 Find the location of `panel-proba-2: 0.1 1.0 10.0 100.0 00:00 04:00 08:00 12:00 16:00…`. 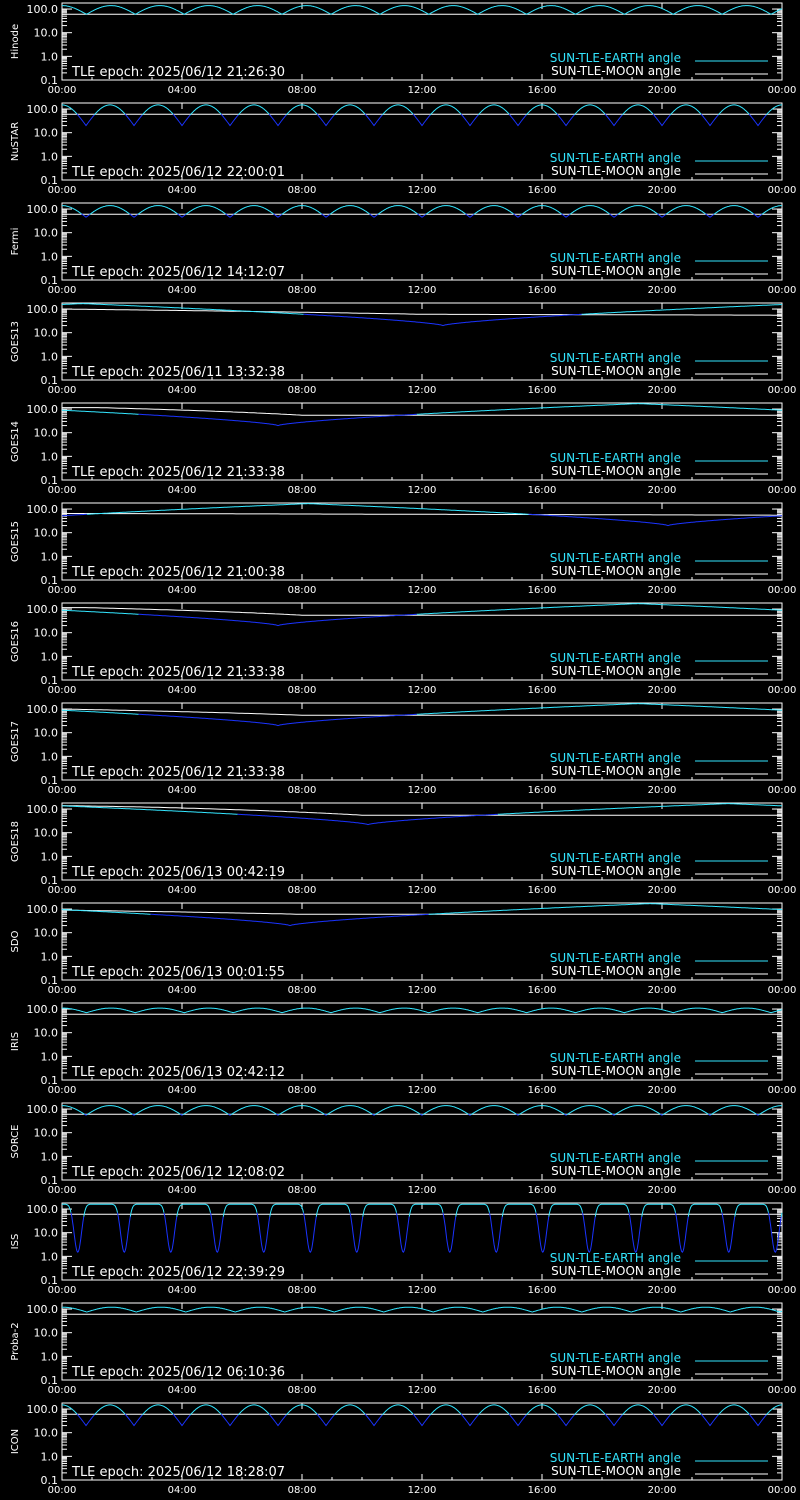

panel-proba-2: 0.1 1.0 10.0 100.0 00:00 04:00 08:00 12:00 16:00… is located at coordinates (400, 1350).